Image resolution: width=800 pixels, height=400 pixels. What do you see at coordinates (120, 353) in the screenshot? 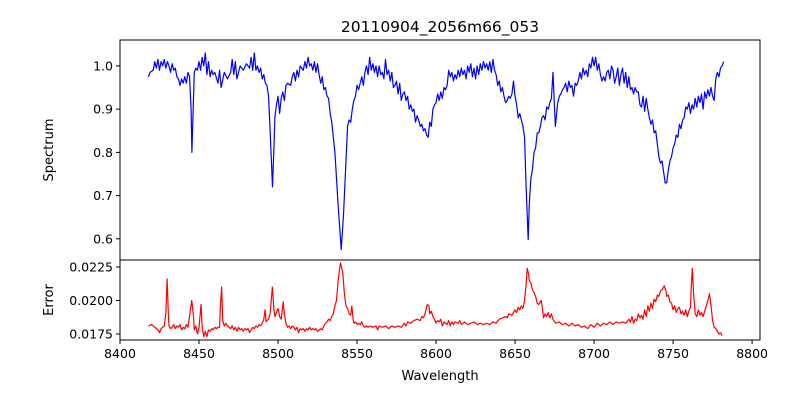
I see `error-x-tick-label: 8400` at bounding box center [120, 353].